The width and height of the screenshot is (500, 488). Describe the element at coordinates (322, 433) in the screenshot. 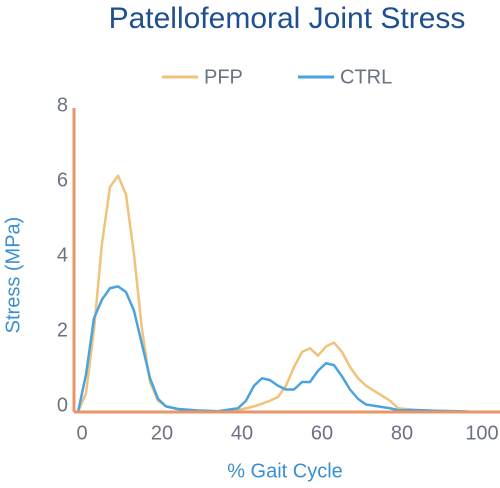

I see `x-tick-label: 60` at that location.